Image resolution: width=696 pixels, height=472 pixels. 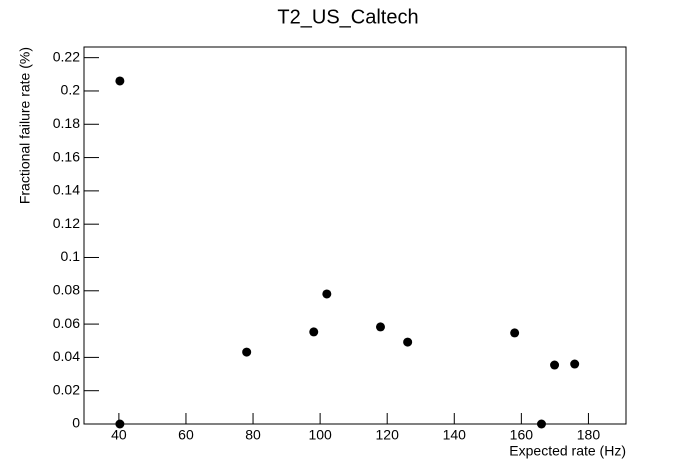 I want to click on y-tick-label: 0.02, so click(x=66, y=389).